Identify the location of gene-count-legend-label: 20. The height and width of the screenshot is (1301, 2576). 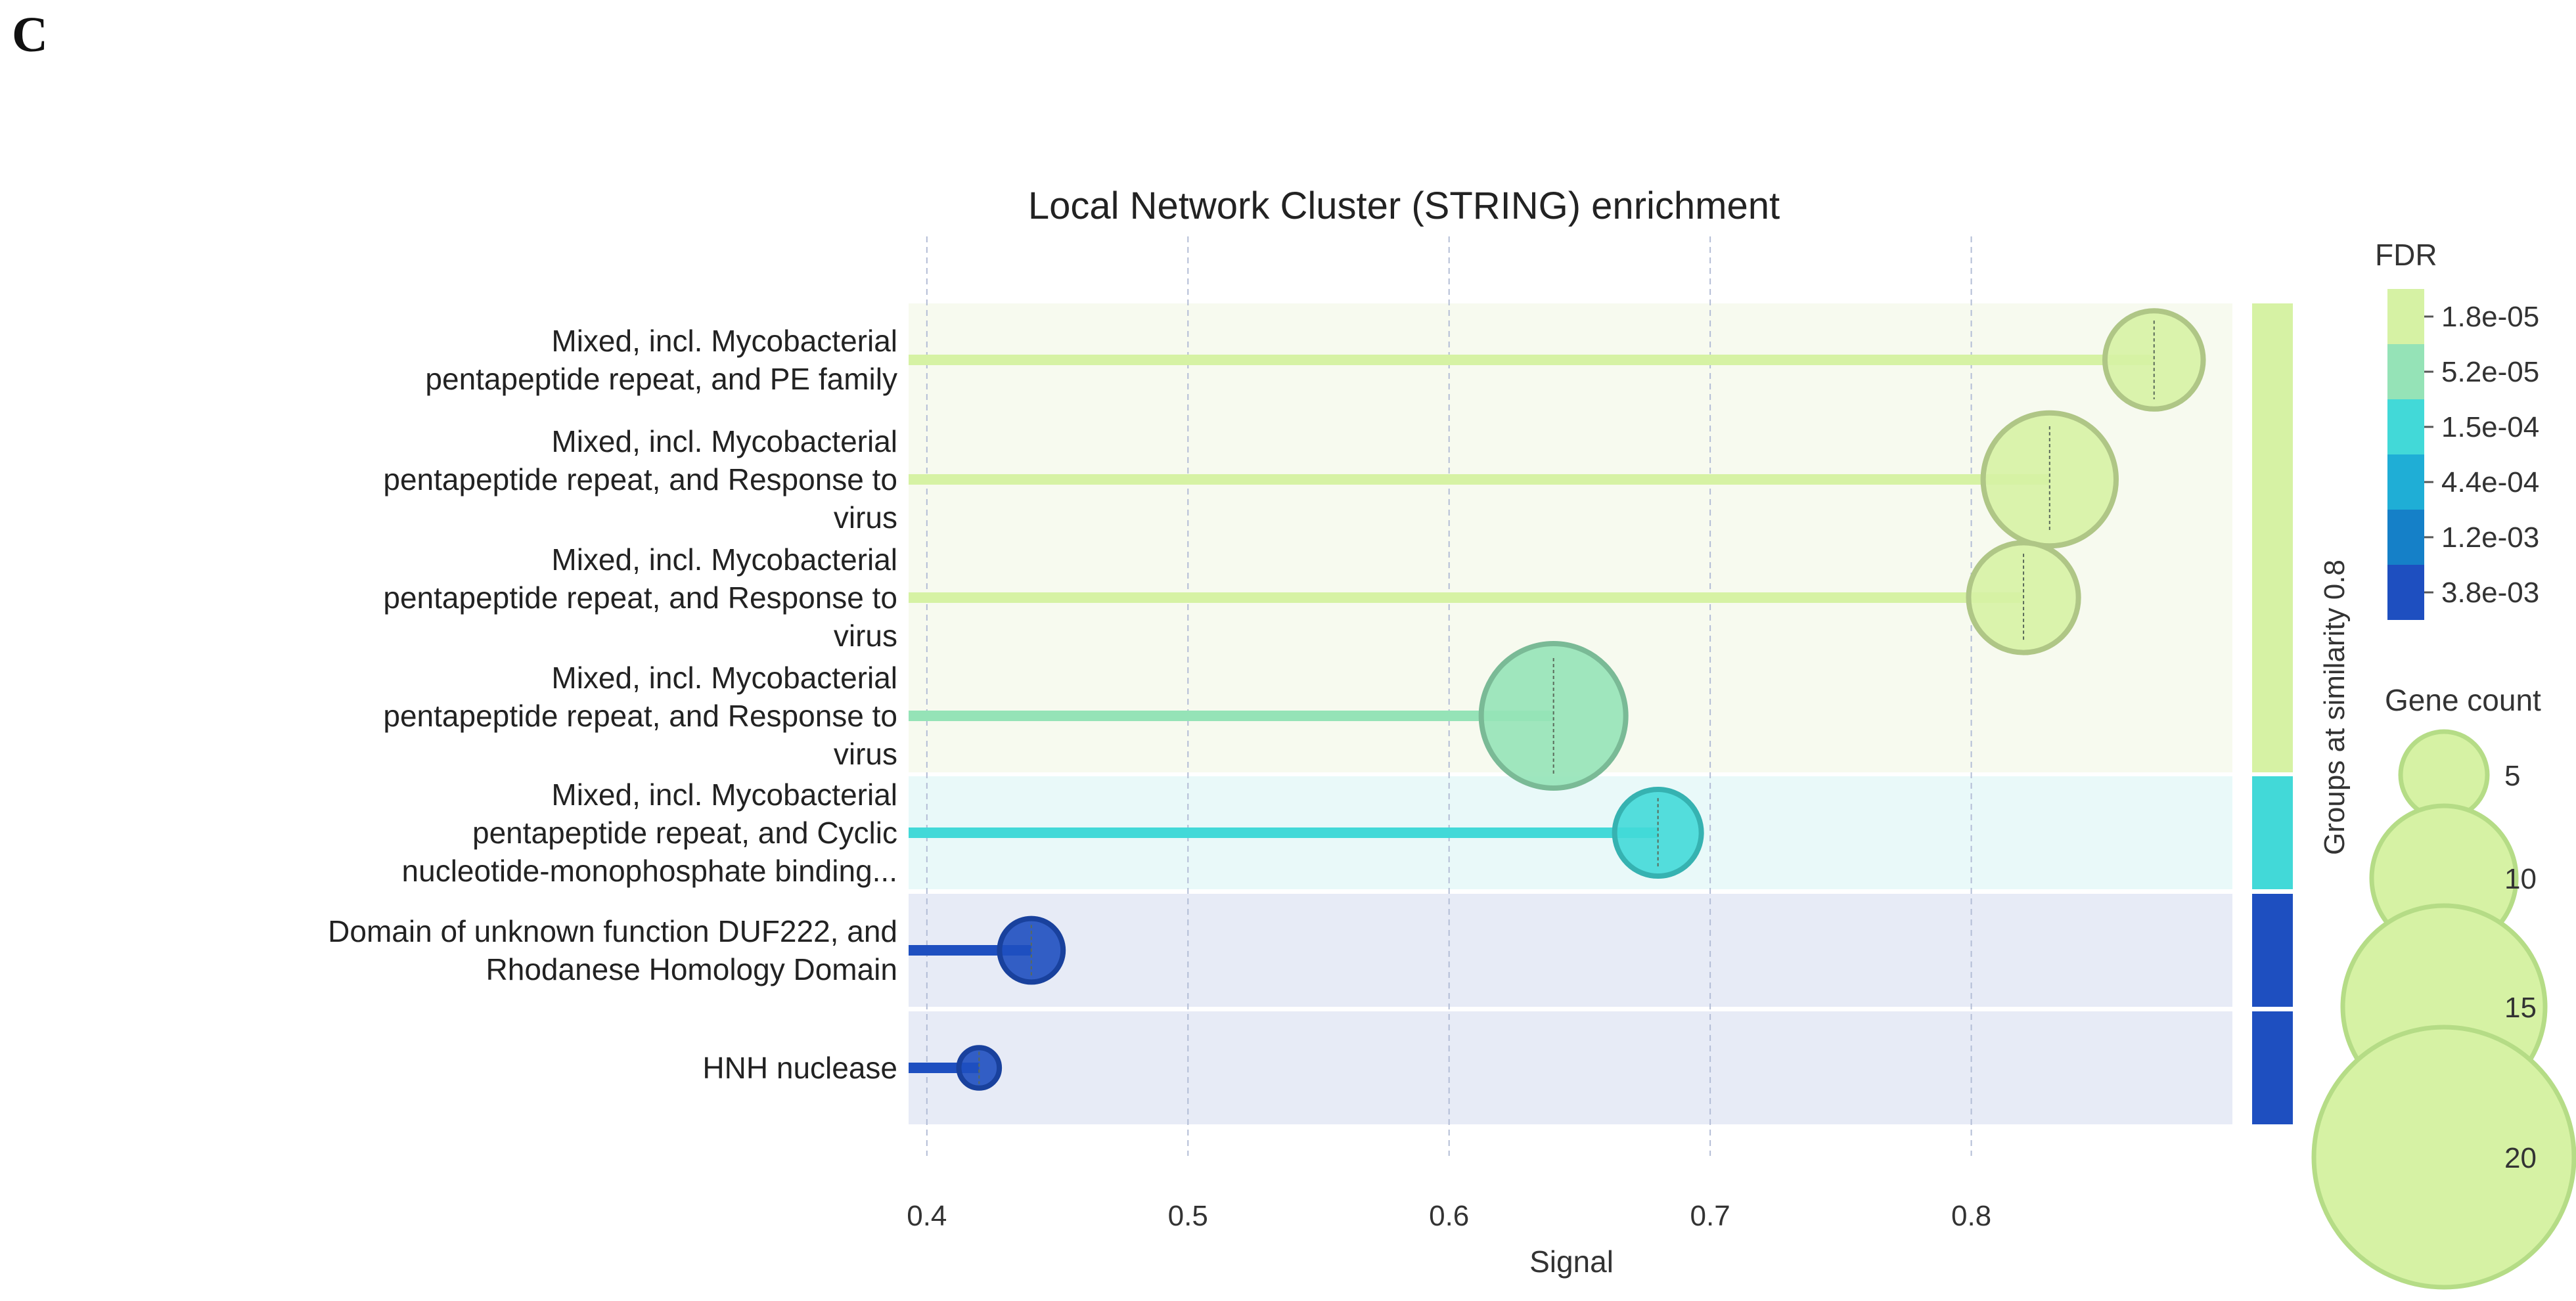
(2520, 1158).